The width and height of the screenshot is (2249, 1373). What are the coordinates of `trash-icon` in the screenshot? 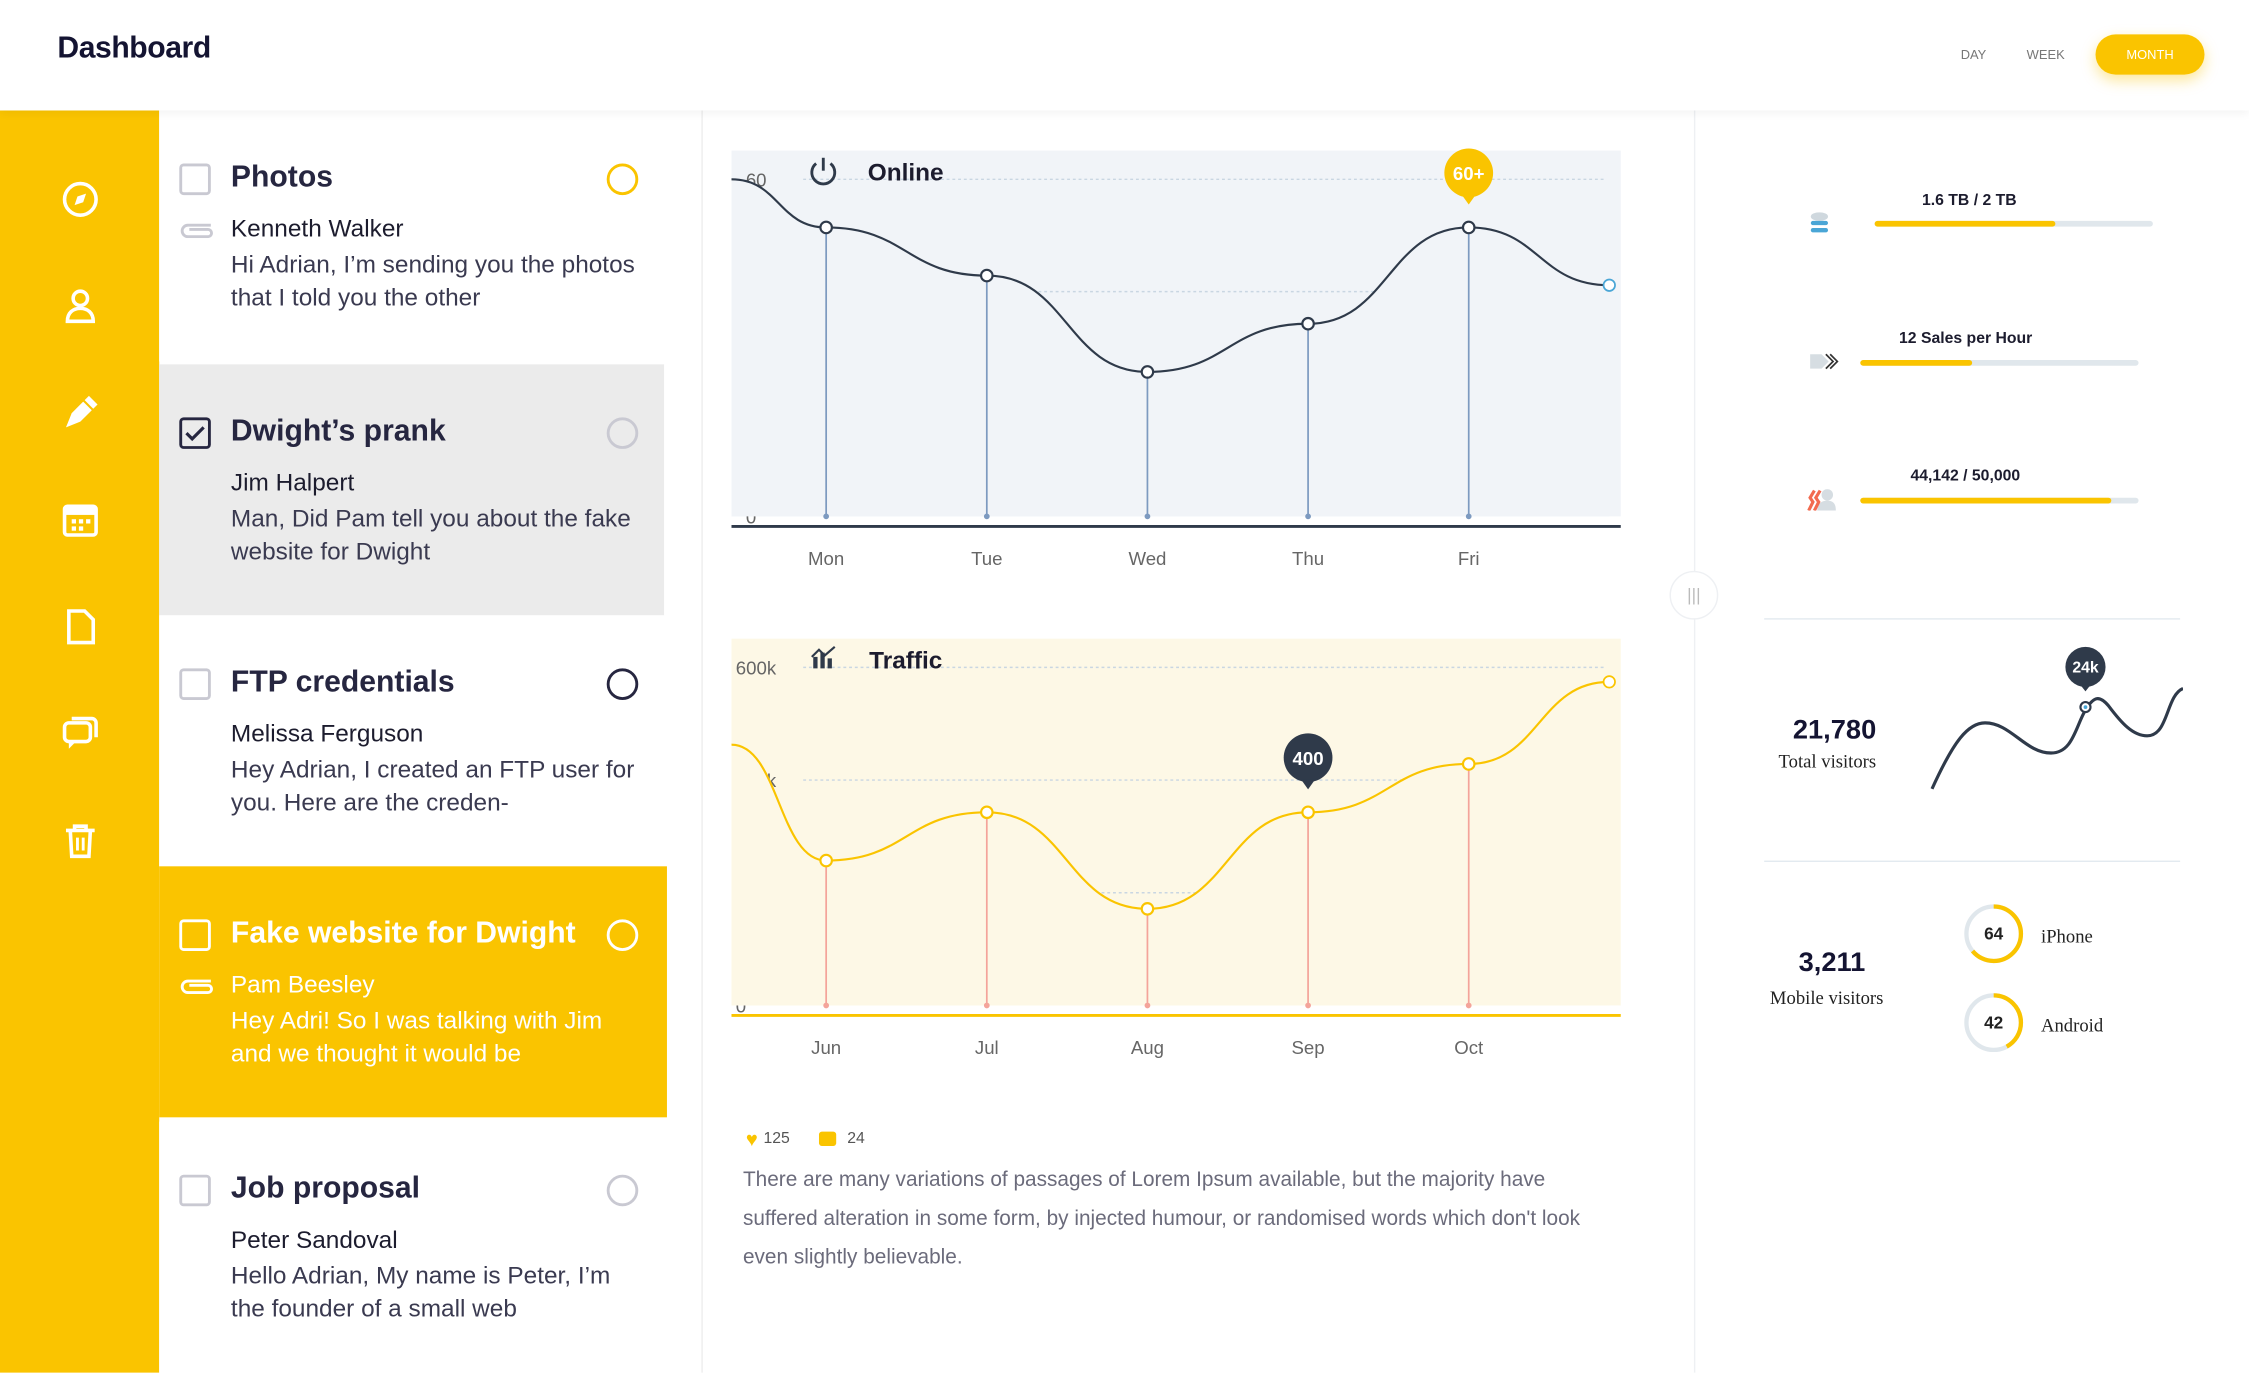 It's located at (80, 841).